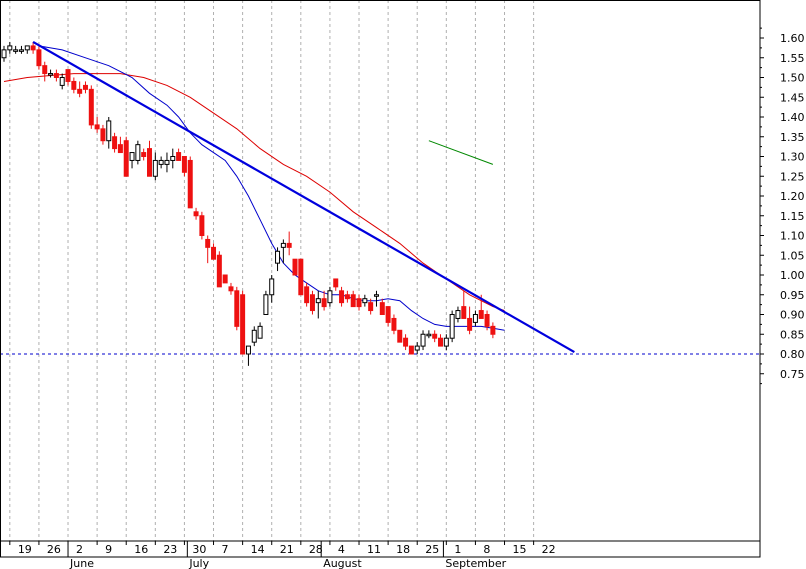 This screenshot has height=569, width=806. Describe the element at coordinates (54, 549) in the screenshot. I see `x-tick-label: 26` at that location.